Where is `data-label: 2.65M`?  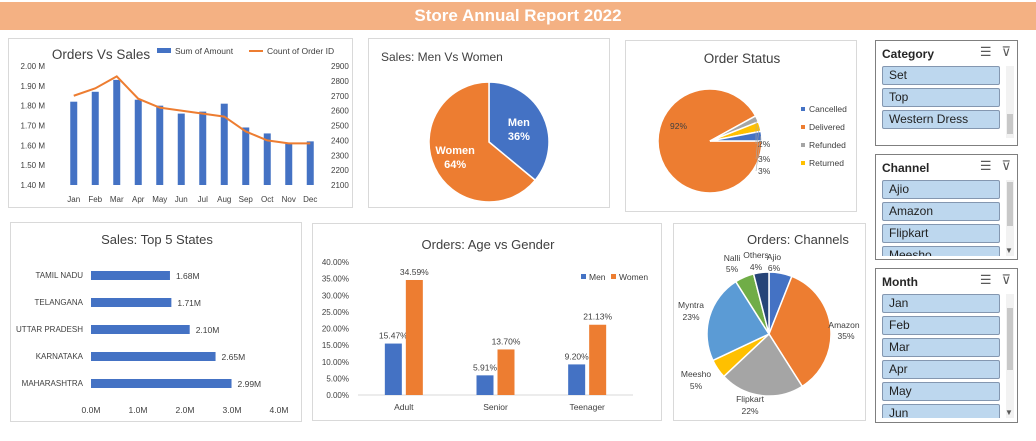
data-label: 2.65M is located at coordinates (234, 357).